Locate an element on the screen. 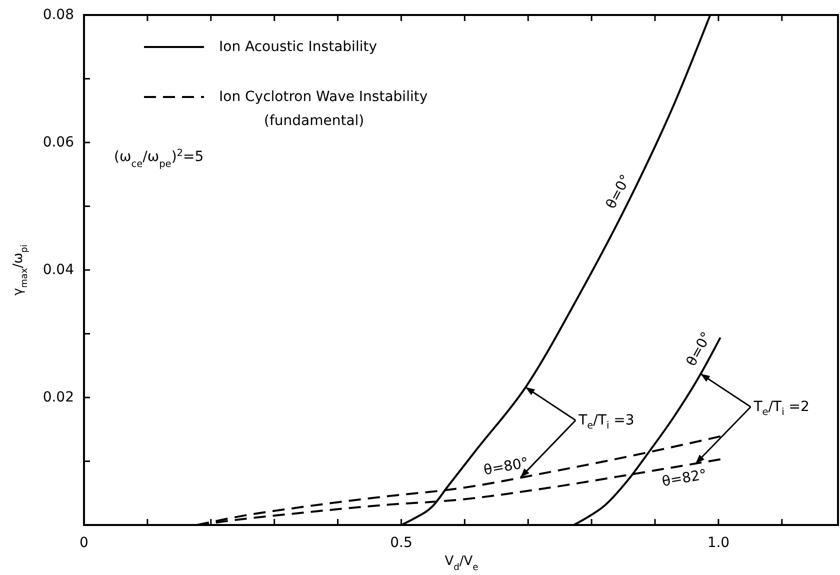  annotation: θ=82° is located at coordinates (684, 478).